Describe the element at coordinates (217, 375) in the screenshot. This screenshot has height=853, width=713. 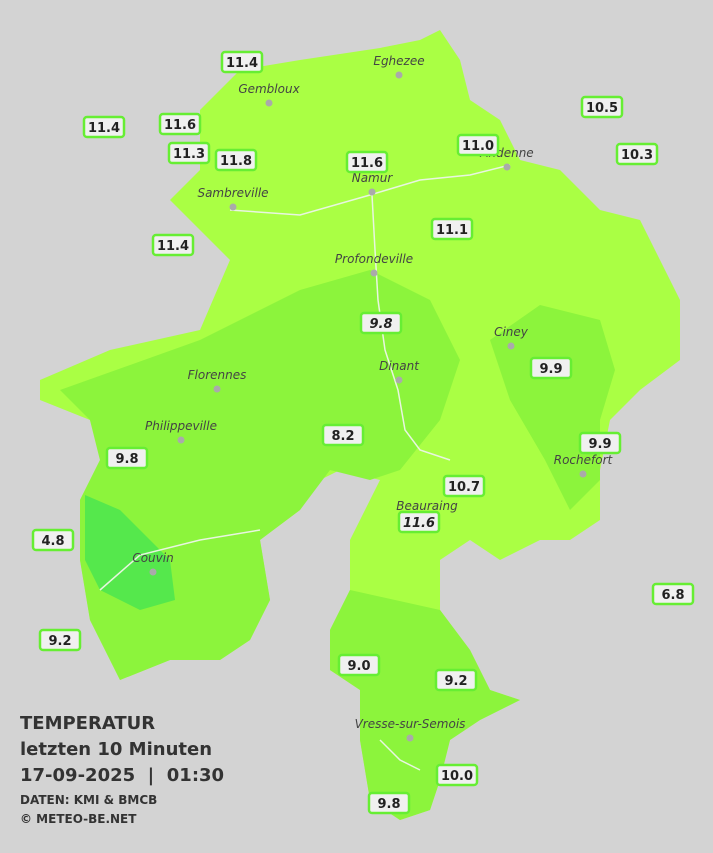
I see `city-label: Florennes` at that location.